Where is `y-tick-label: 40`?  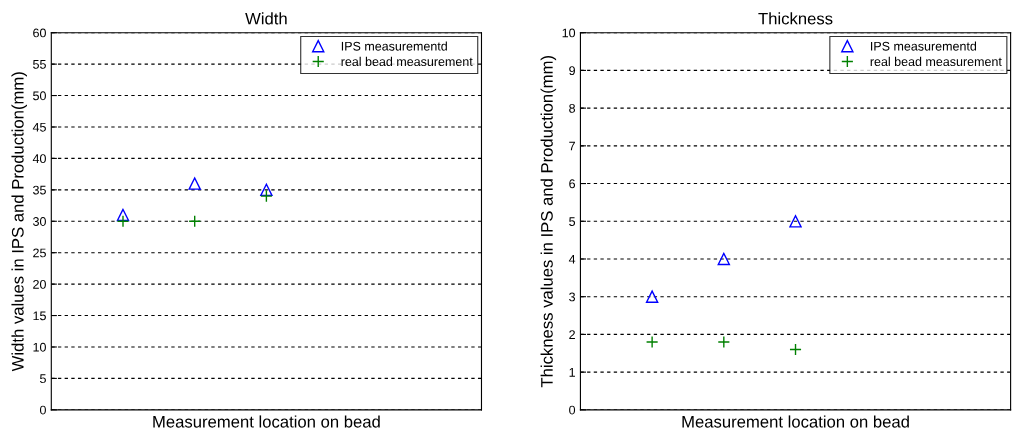
y-tick-label: 40 is located at coordinates (39, 159).